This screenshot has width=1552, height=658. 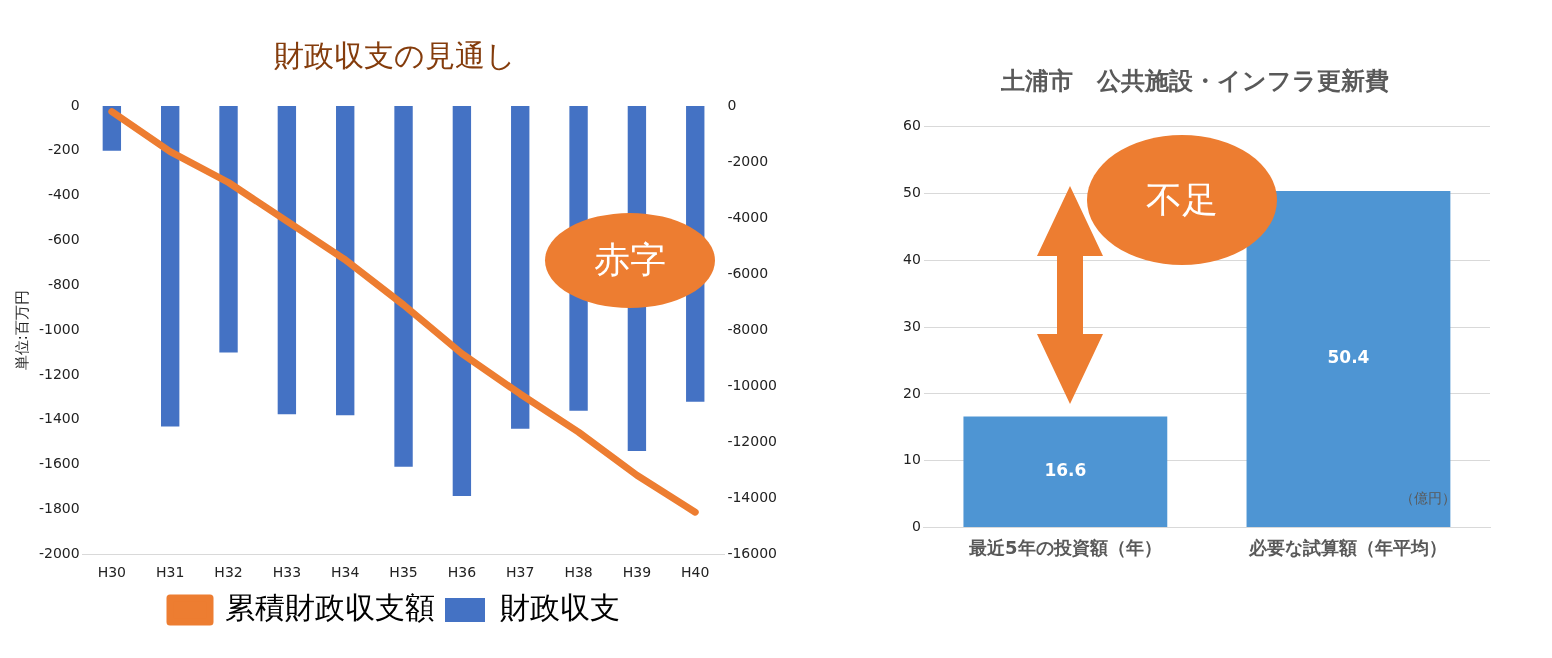 I want to click on data-label: 16.6, so click(x=1065, y=470).